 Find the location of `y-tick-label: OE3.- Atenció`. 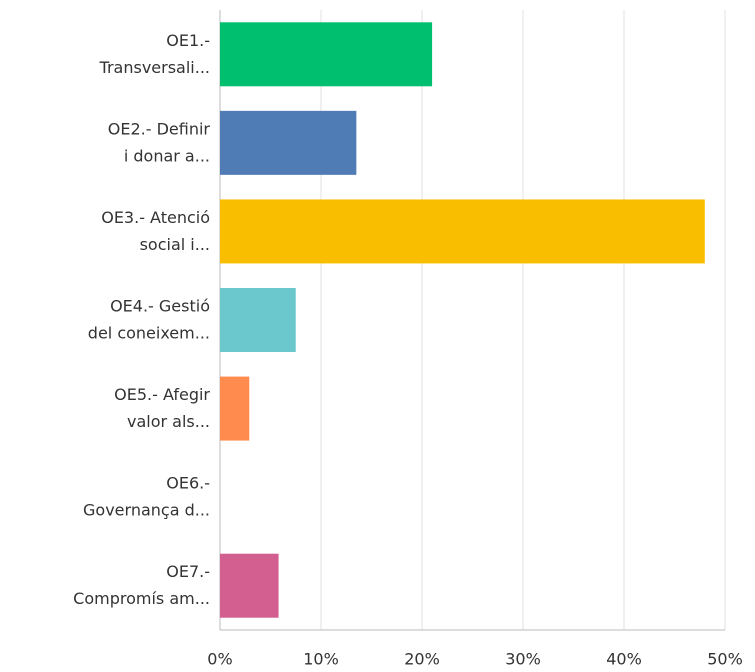

y-tick-label: OE3.- Atenció is located at coordinates (155, 217).